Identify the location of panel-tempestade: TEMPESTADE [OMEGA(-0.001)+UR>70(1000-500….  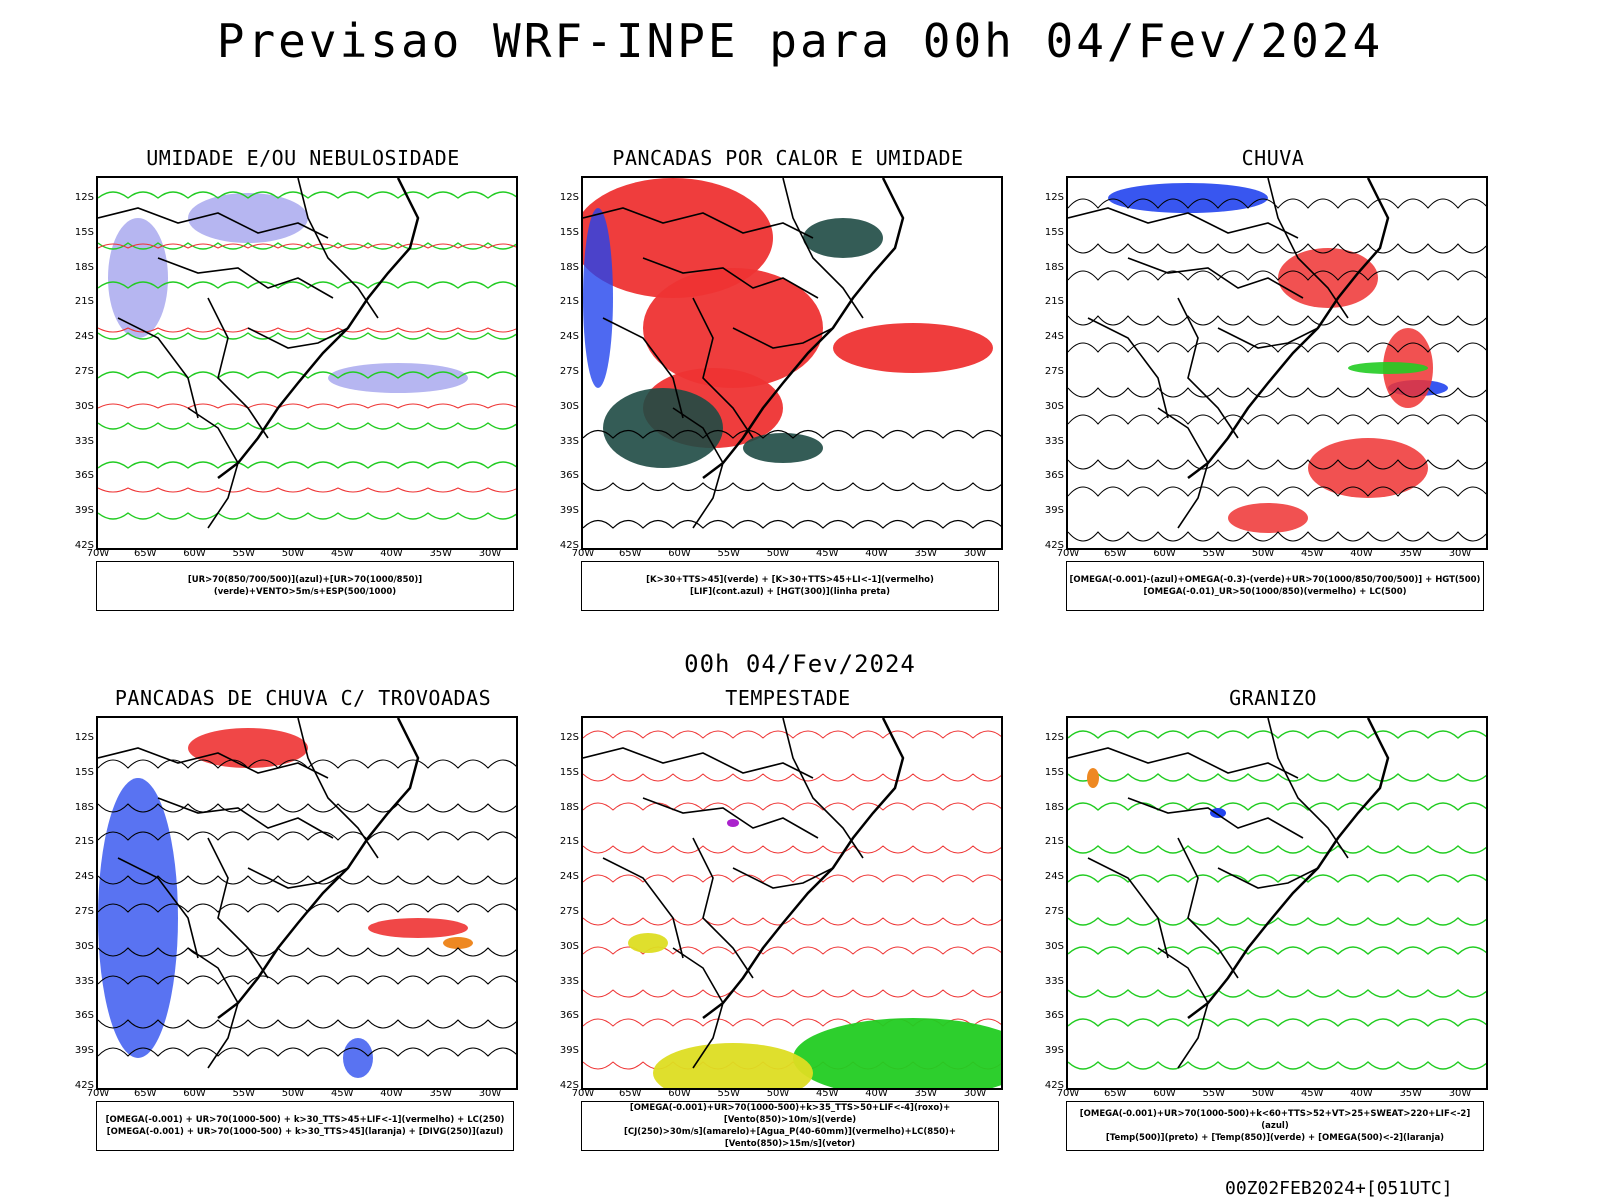
(788, 926).